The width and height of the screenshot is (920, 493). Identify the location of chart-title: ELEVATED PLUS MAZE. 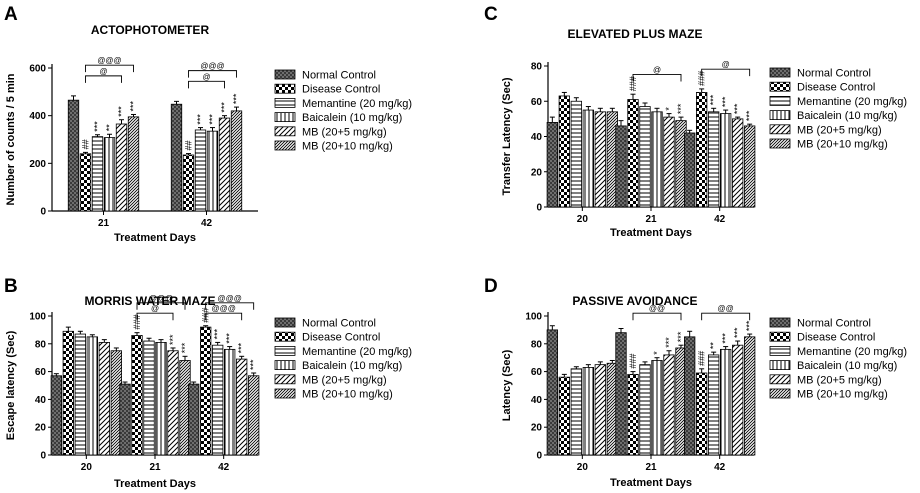
(635, 34).